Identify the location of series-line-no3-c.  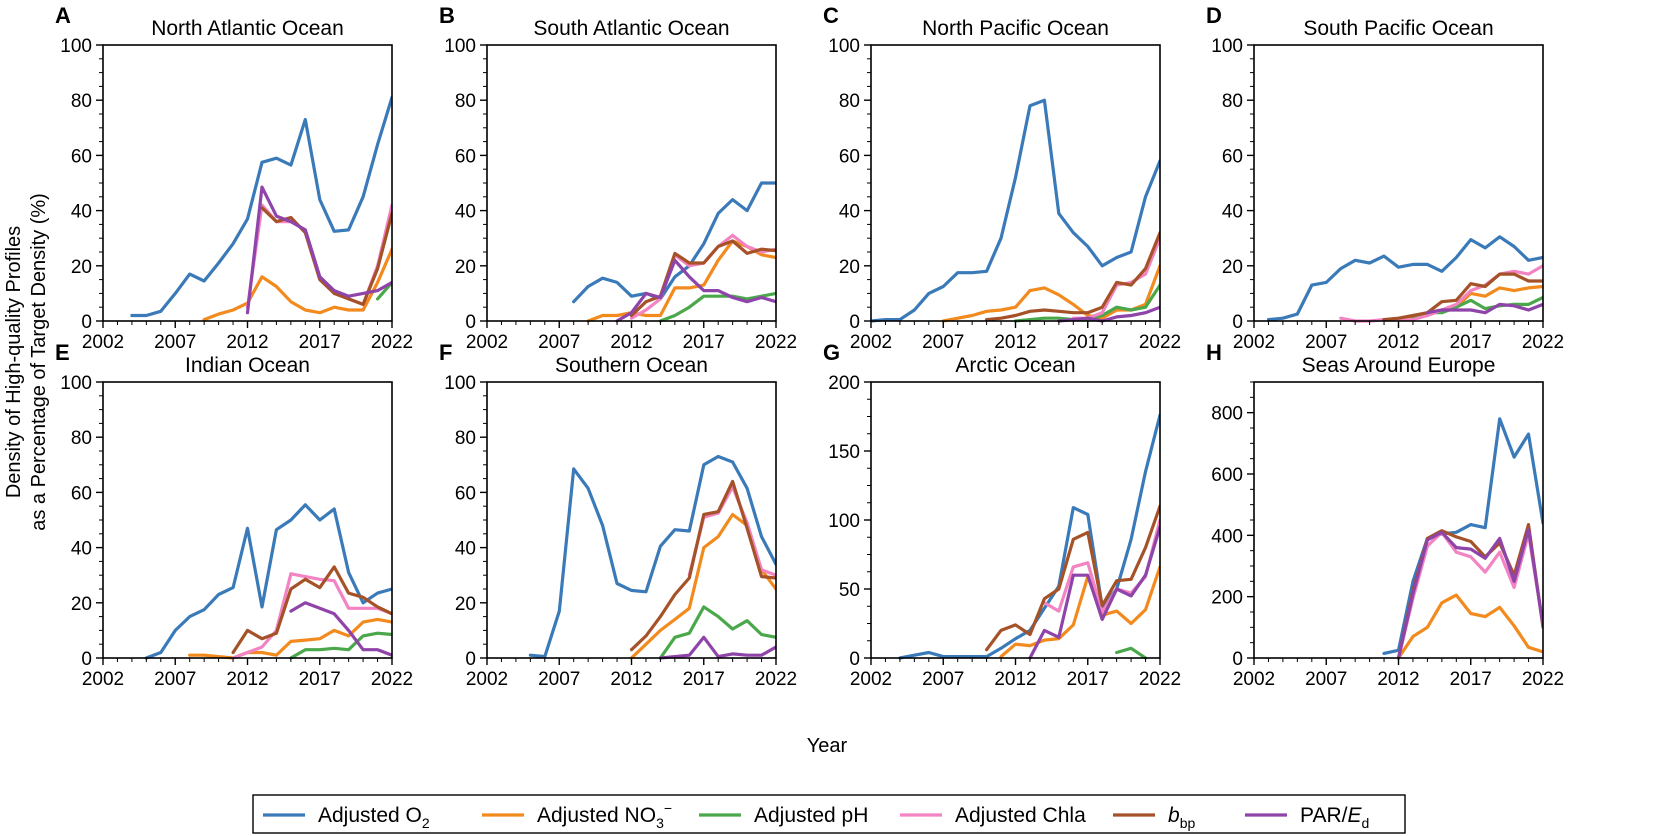
(1050, 293).